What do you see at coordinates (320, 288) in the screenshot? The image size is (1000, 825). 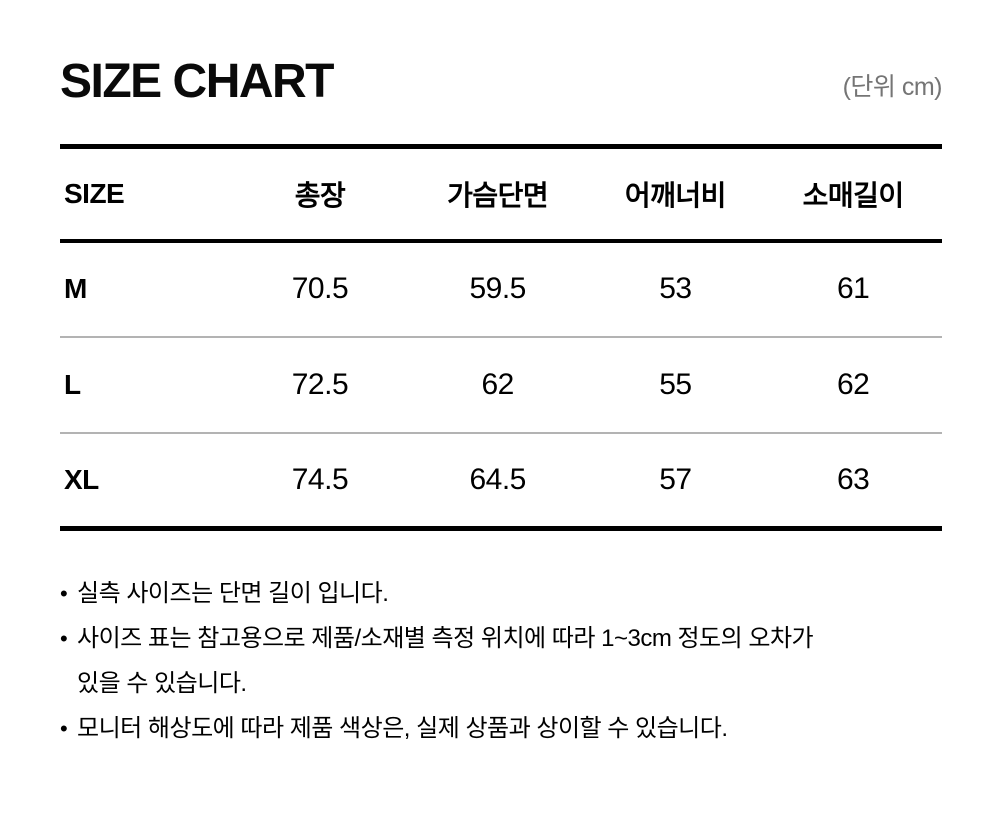 I see `cell-m-total-length: 70.5` at bounding box center [320, 288].